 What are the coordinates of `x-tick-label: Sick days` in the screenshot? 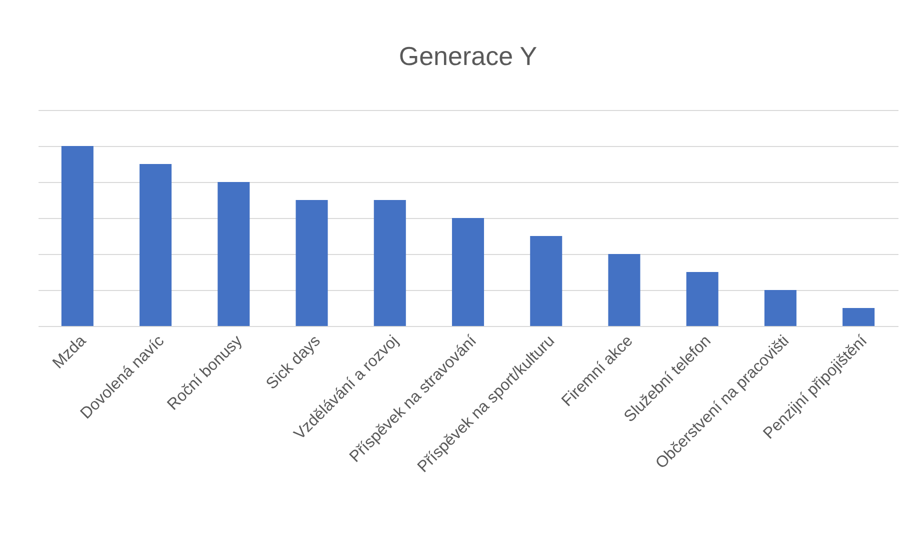 It's located at (293, 362).